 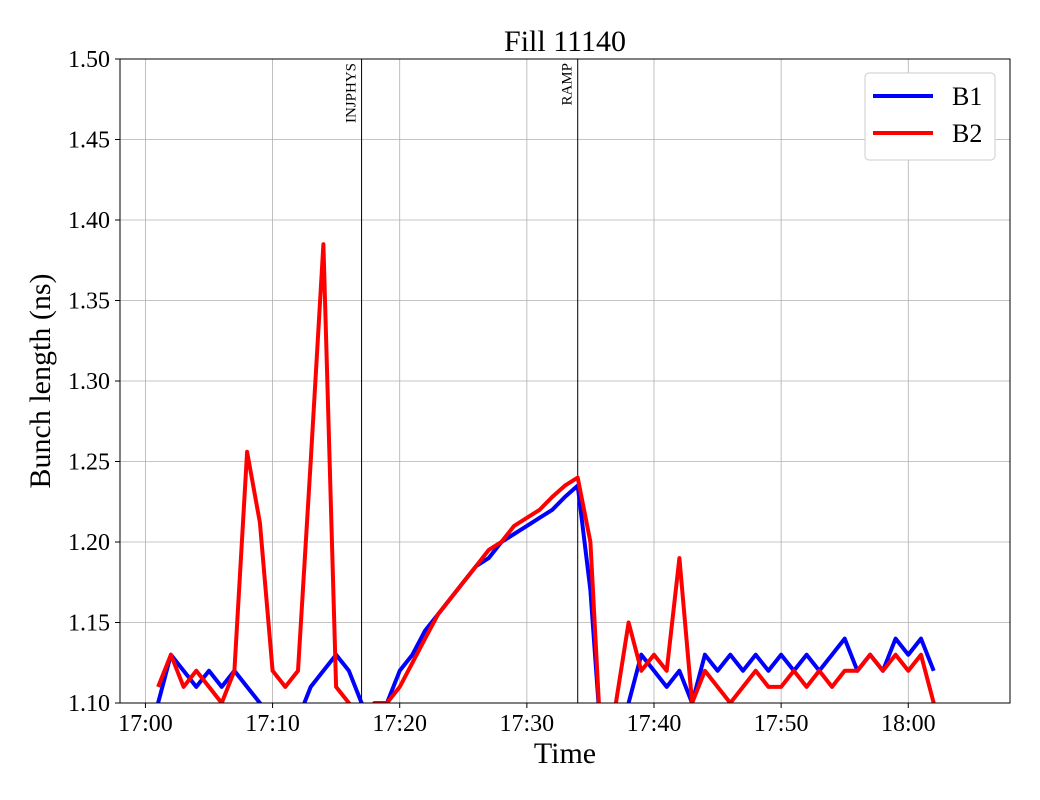 What do you see at coordinates (145, 724) in the screenshot?
I see `x-tick-label: 17:00` at bounding box center [145, 724].